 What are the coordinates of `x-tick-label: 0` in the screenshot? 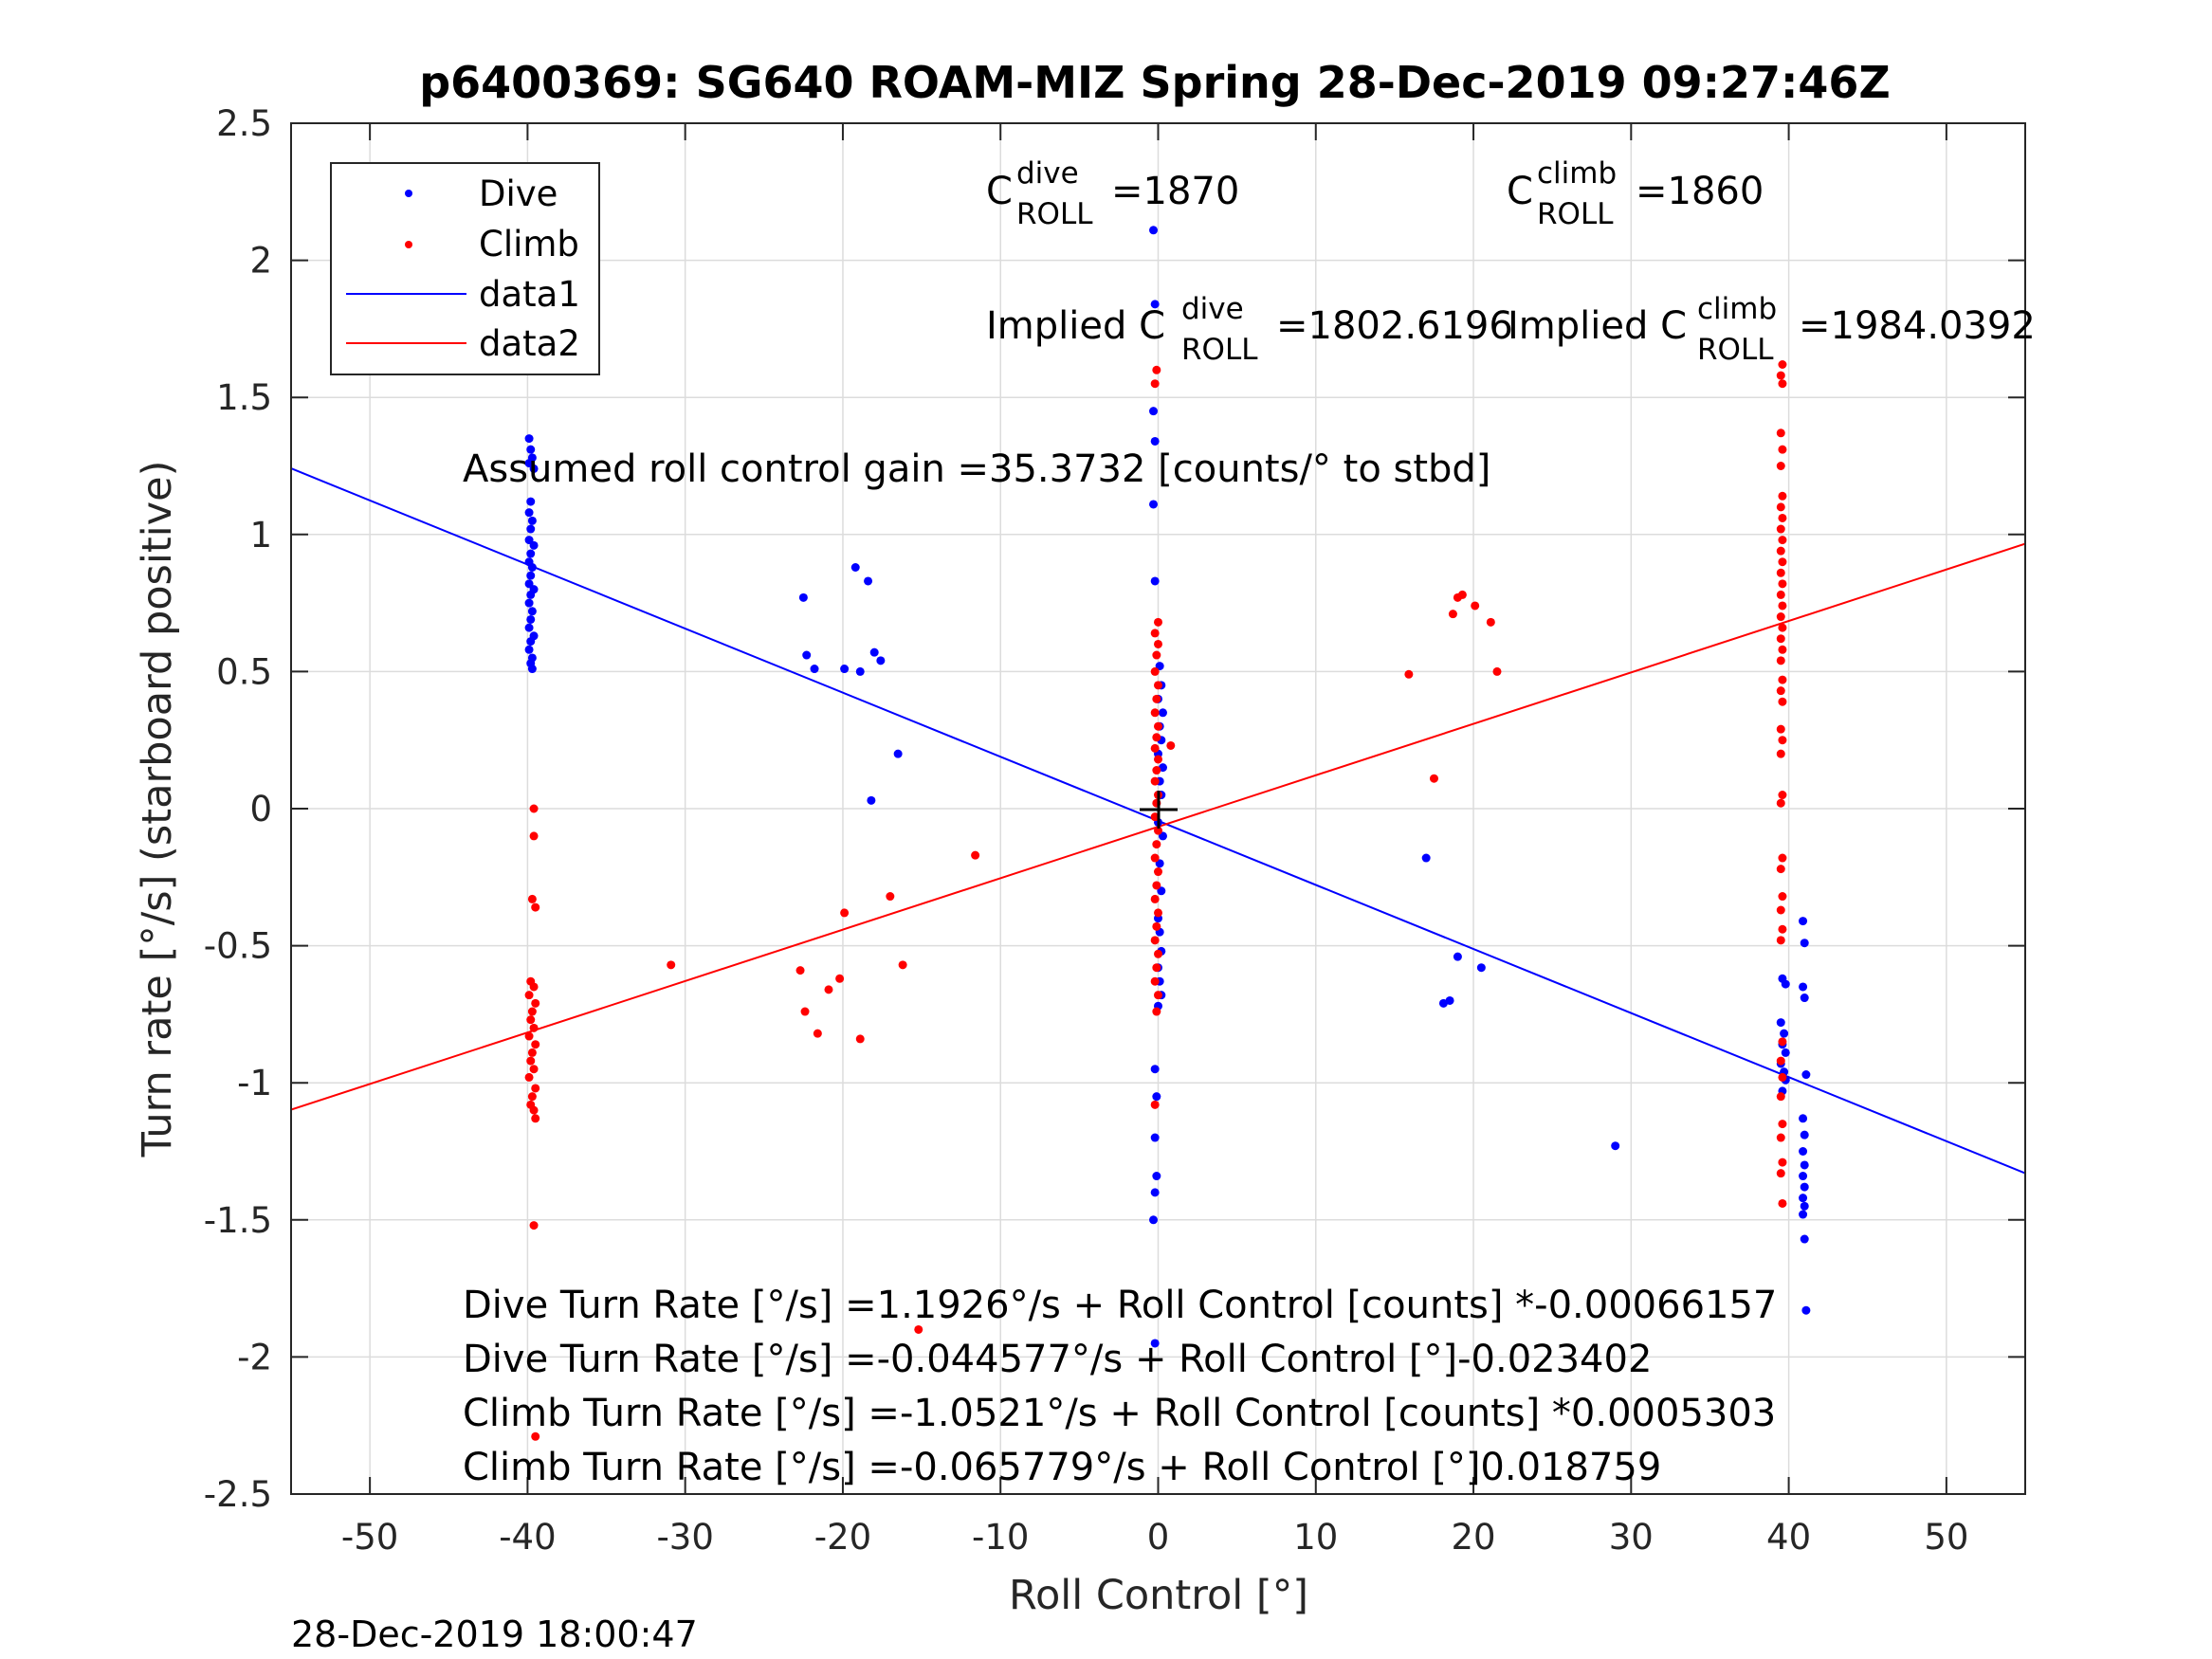 It's located at (1158, 1537).